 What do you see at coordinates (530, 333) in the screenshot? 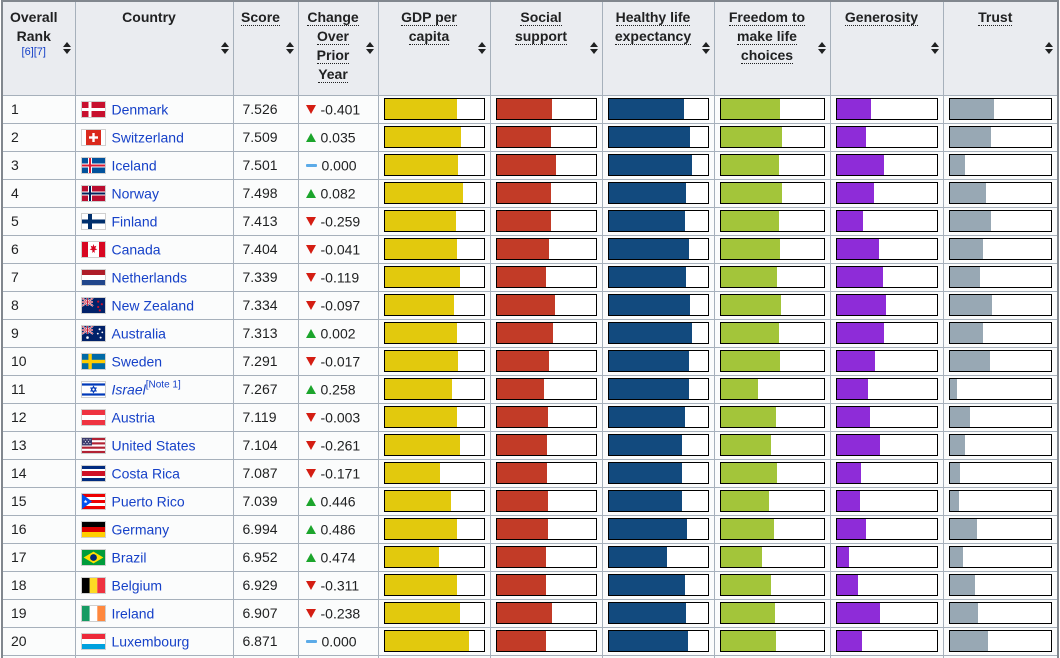
I see `table-row: 9 Australia 7.313 0.002` at bounding box center [530, 333].